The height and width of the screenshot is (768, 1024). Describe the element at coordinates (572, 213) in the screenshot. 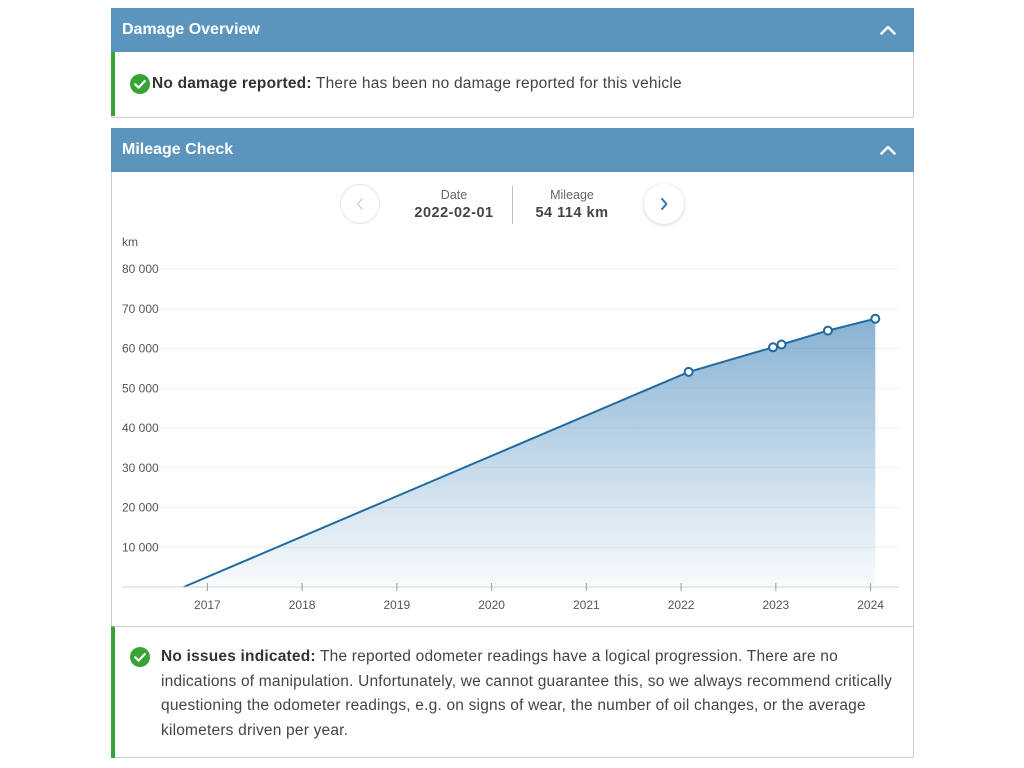

I see `mileage-value: 54 114 km` at that location.